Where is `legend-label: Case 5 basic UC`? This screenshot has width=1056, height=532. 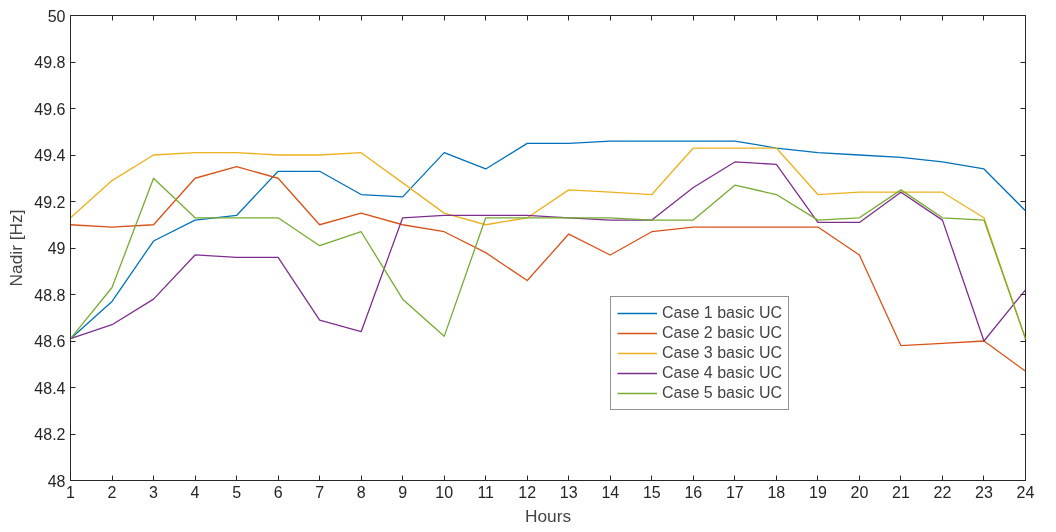
legend-label: Case 5 basic UC is located at coordinates (722, 393).